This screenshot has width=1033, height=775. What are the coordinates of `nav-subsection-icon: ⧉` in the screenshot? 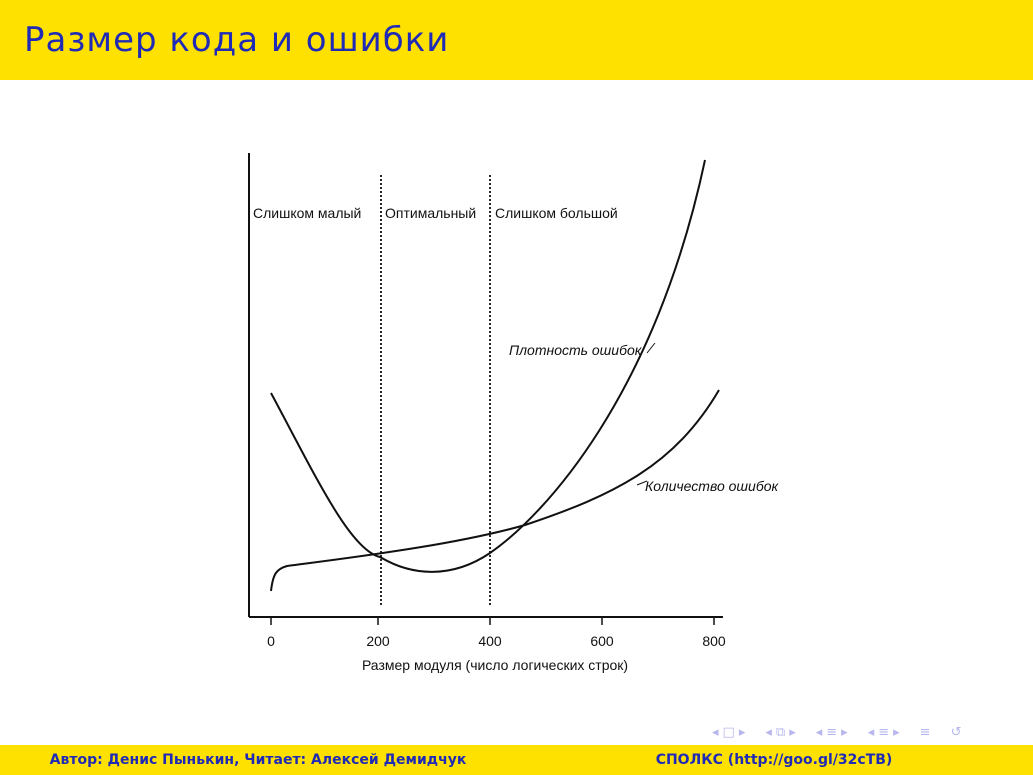 It's located at (780, 732).